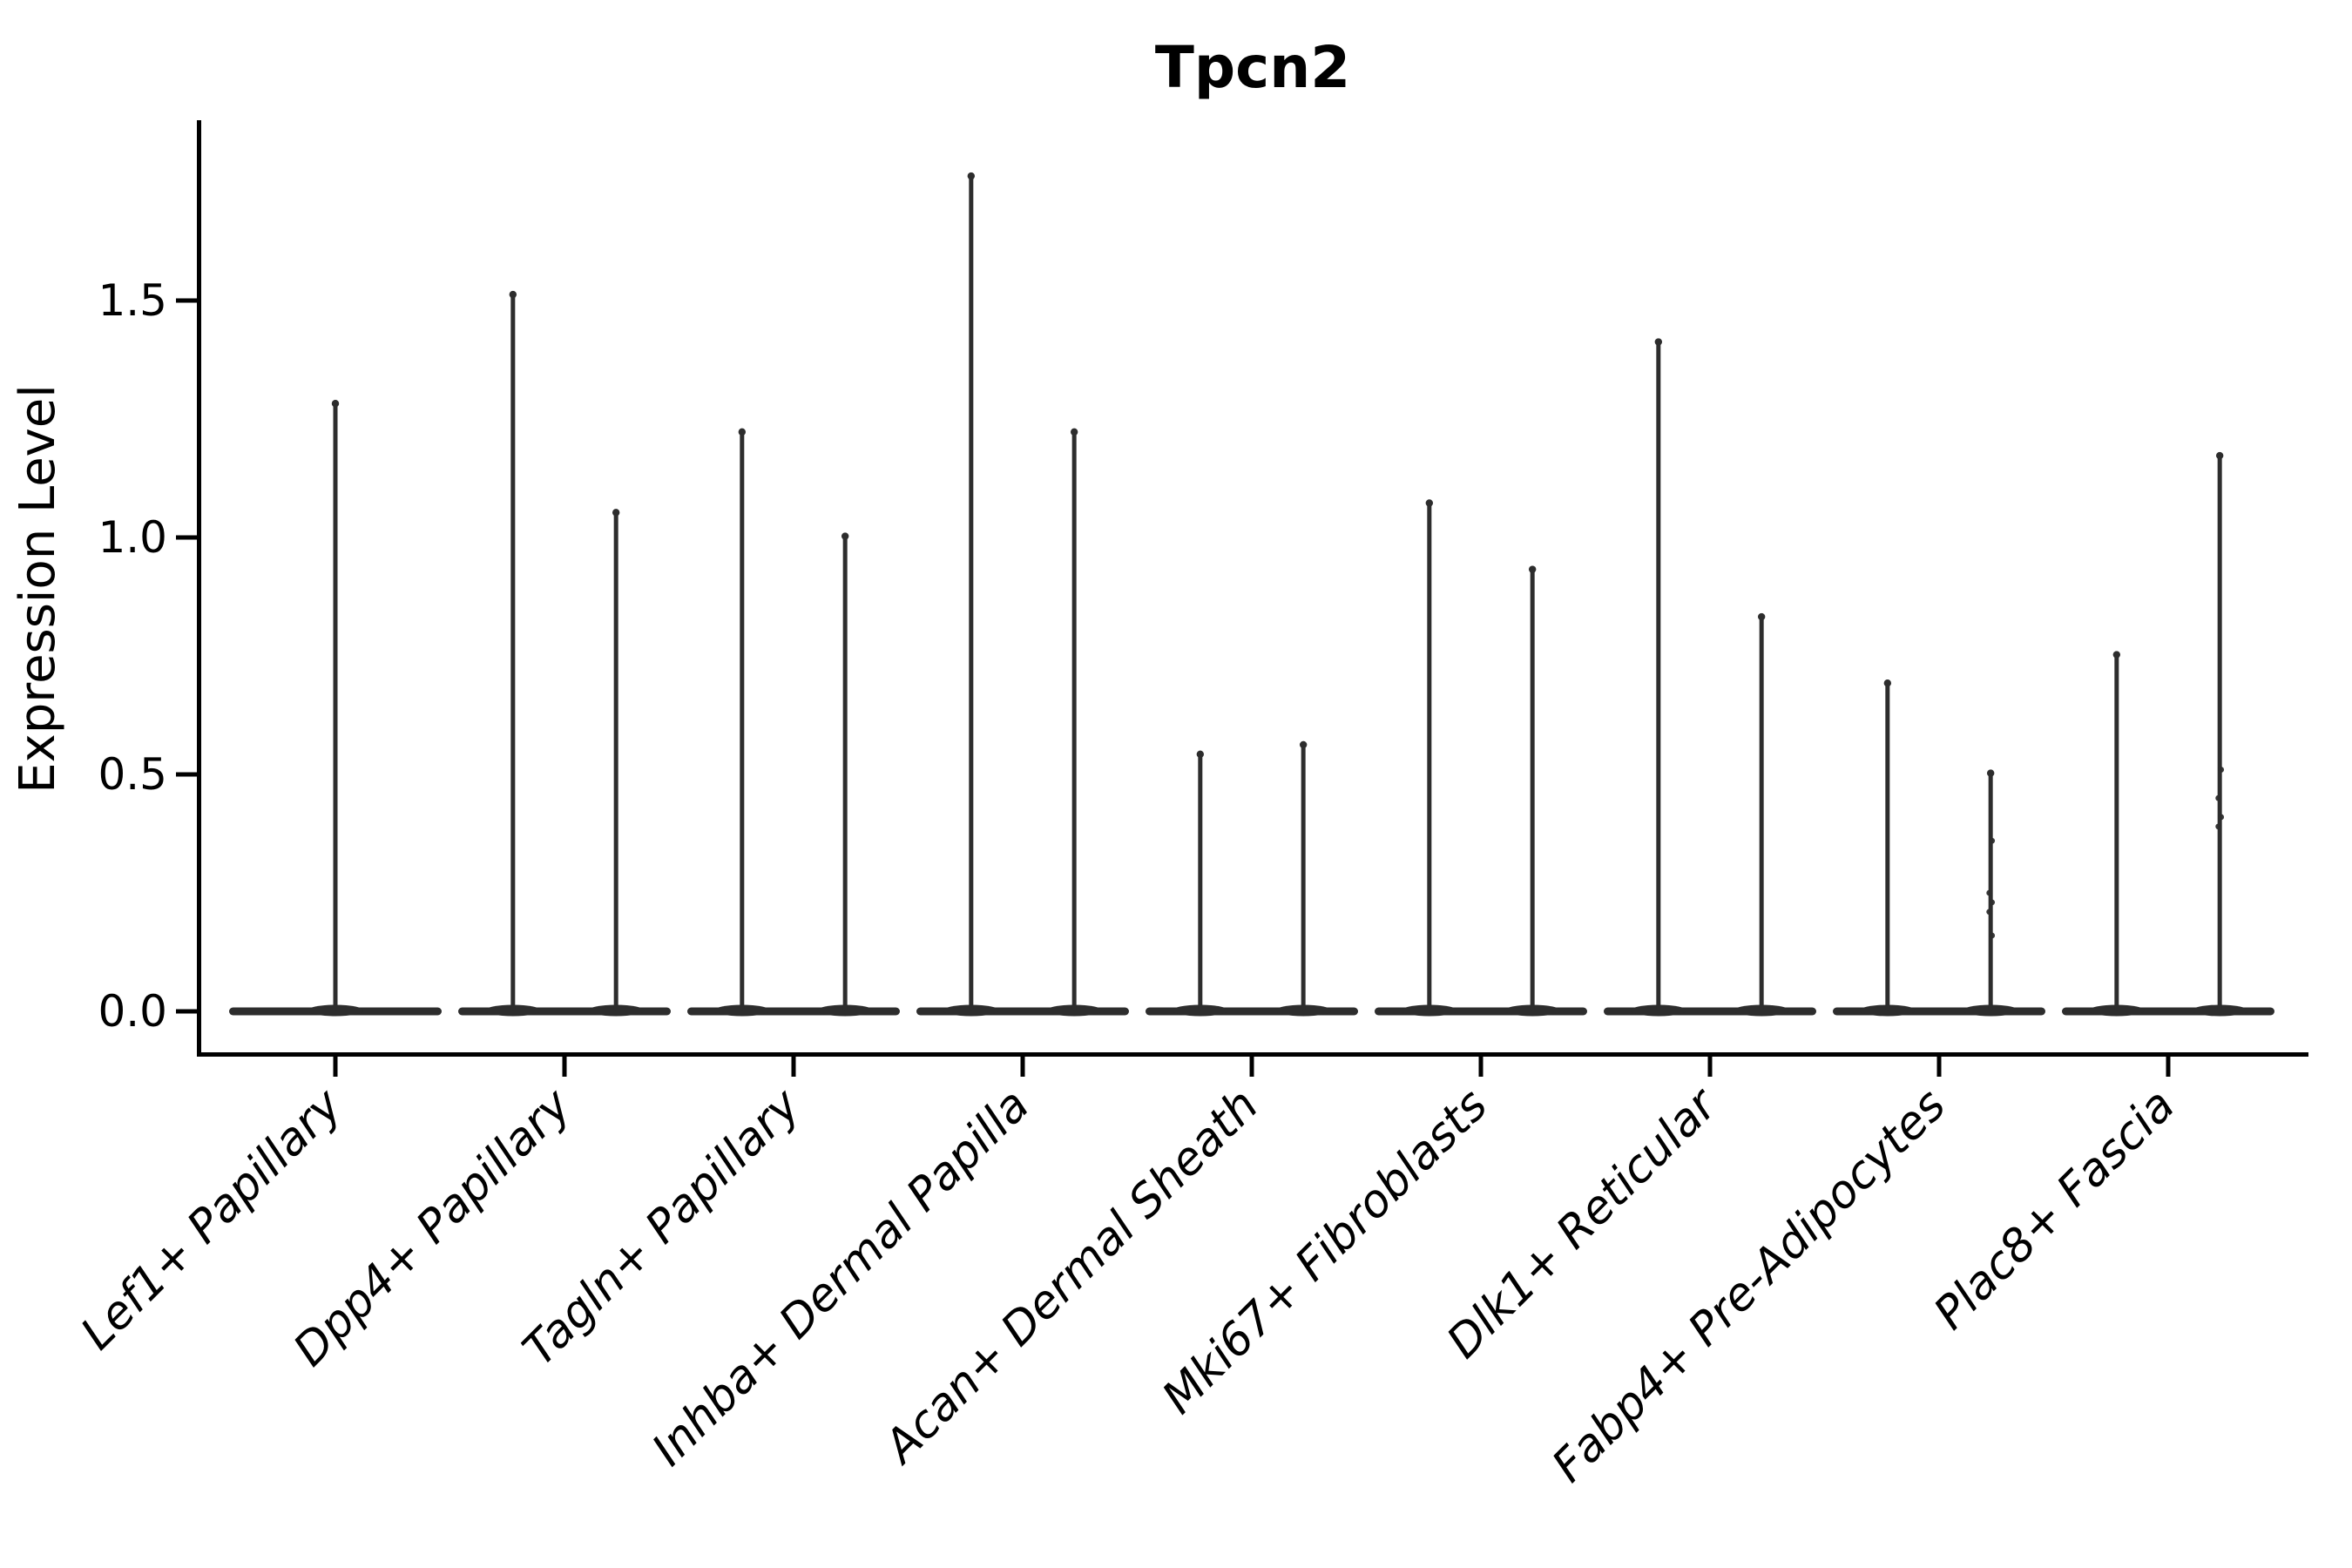  What do you see at coordinates (150, 588) in the screenshot?
I see `y-axis: 0.0 0.5 1.0 1.5` at bounding box center [150, 588].